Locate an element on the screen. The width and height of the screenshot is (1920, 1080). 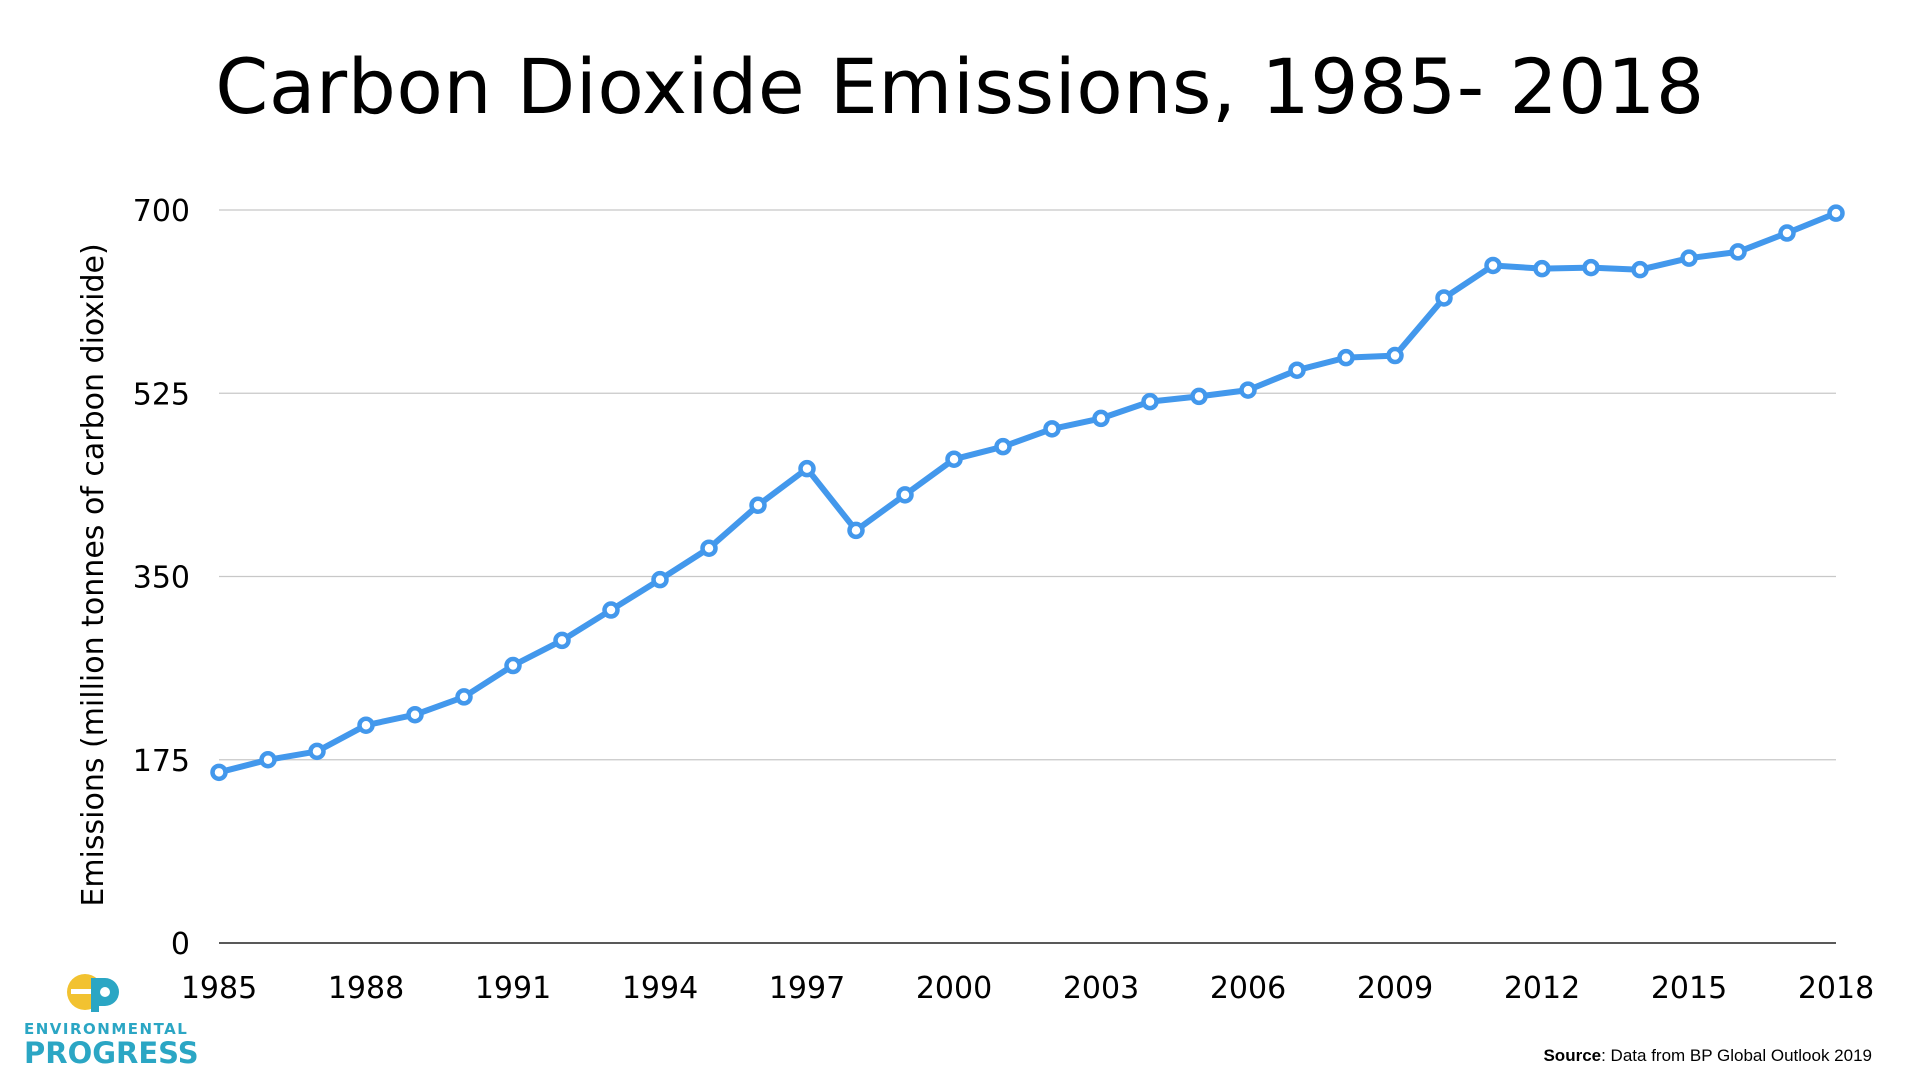
data-point-1991 is located at coordinates (513, 665).